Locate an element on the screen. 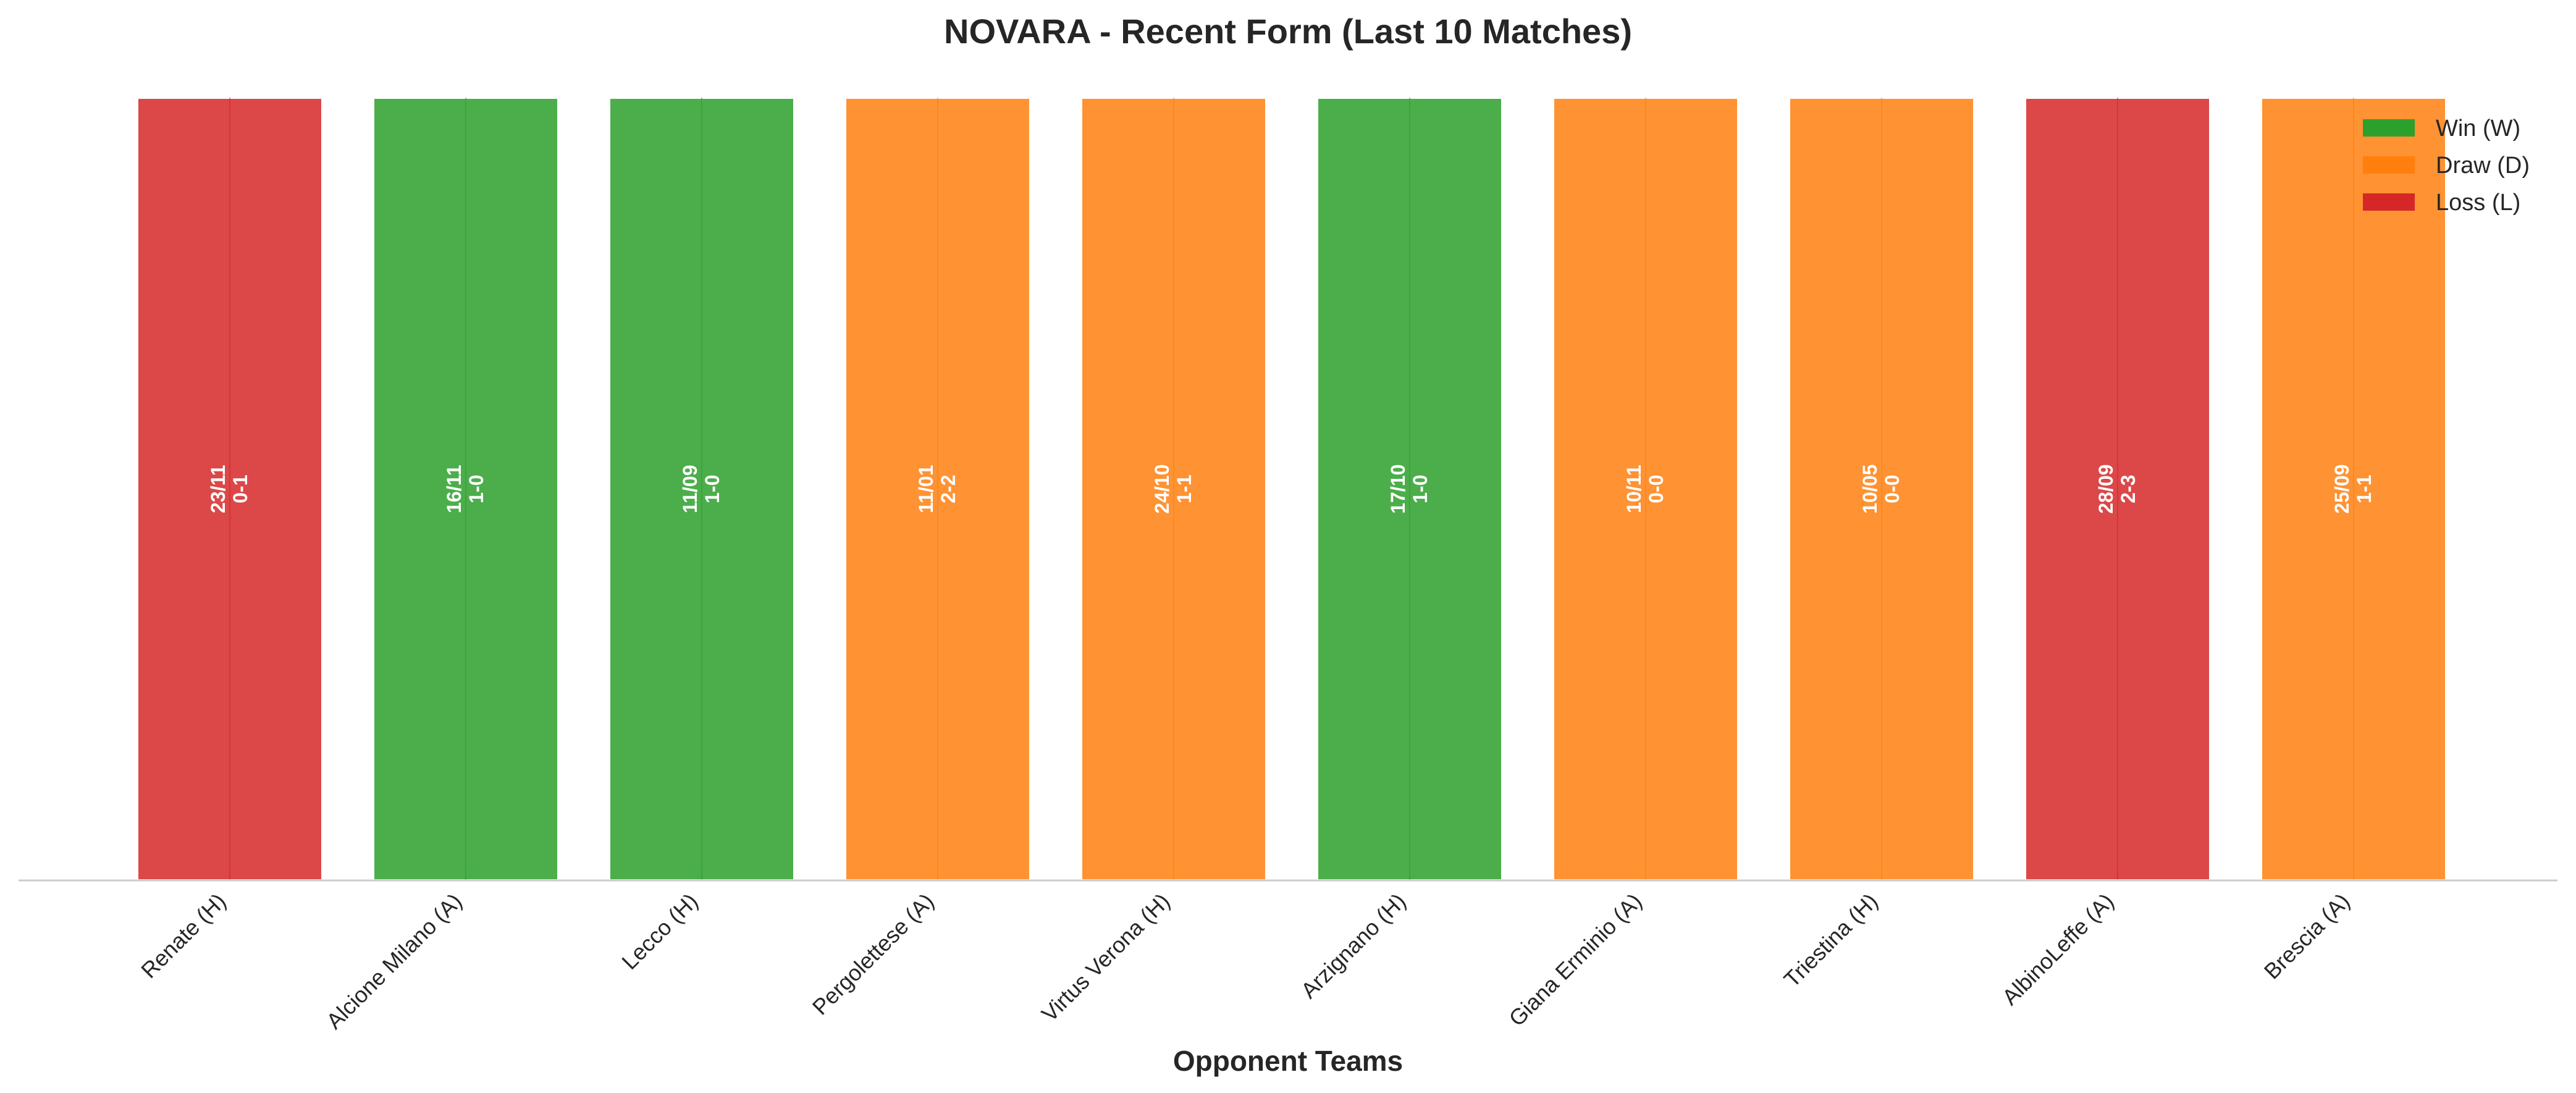 This screenshot has width=2576, height=1093. bar-label-score: 0-1 is located at coordinates (240, 489).